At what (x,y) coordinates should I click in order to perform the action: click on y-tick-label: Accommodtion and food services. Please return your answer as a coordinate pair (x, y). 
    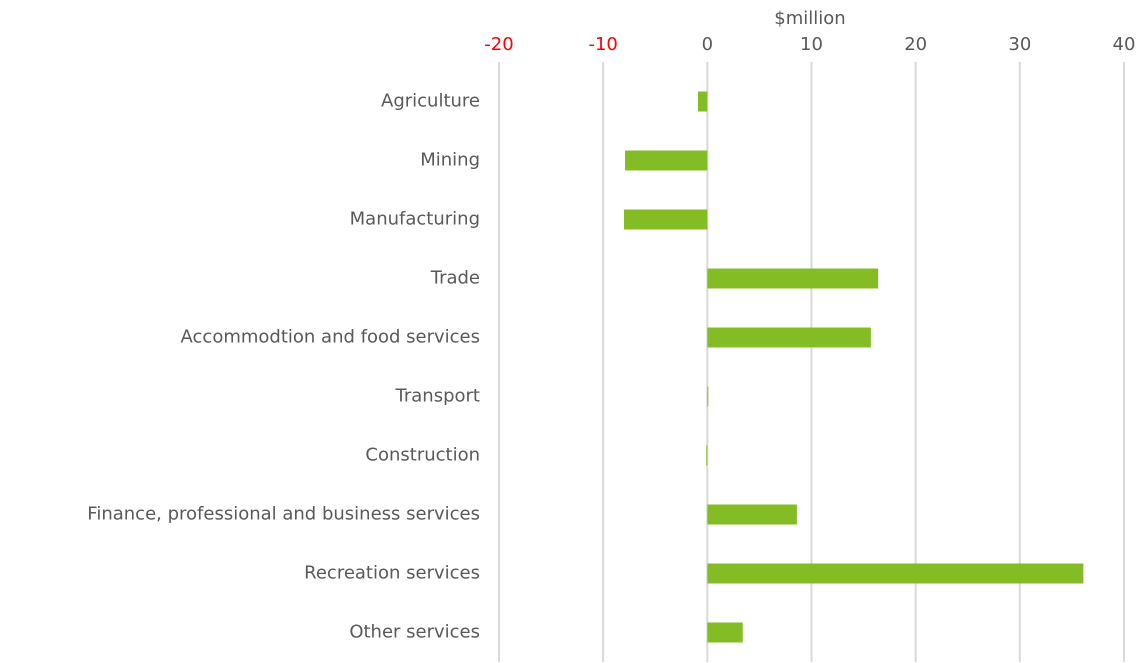
    Looking at the image, I should click on (330, 337).